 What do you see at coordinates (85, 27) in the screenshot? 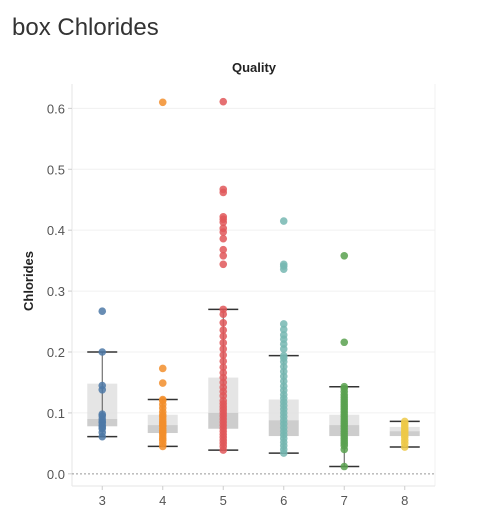
I see `chart-title: box Chlorides` at bounding box center [85, 27].